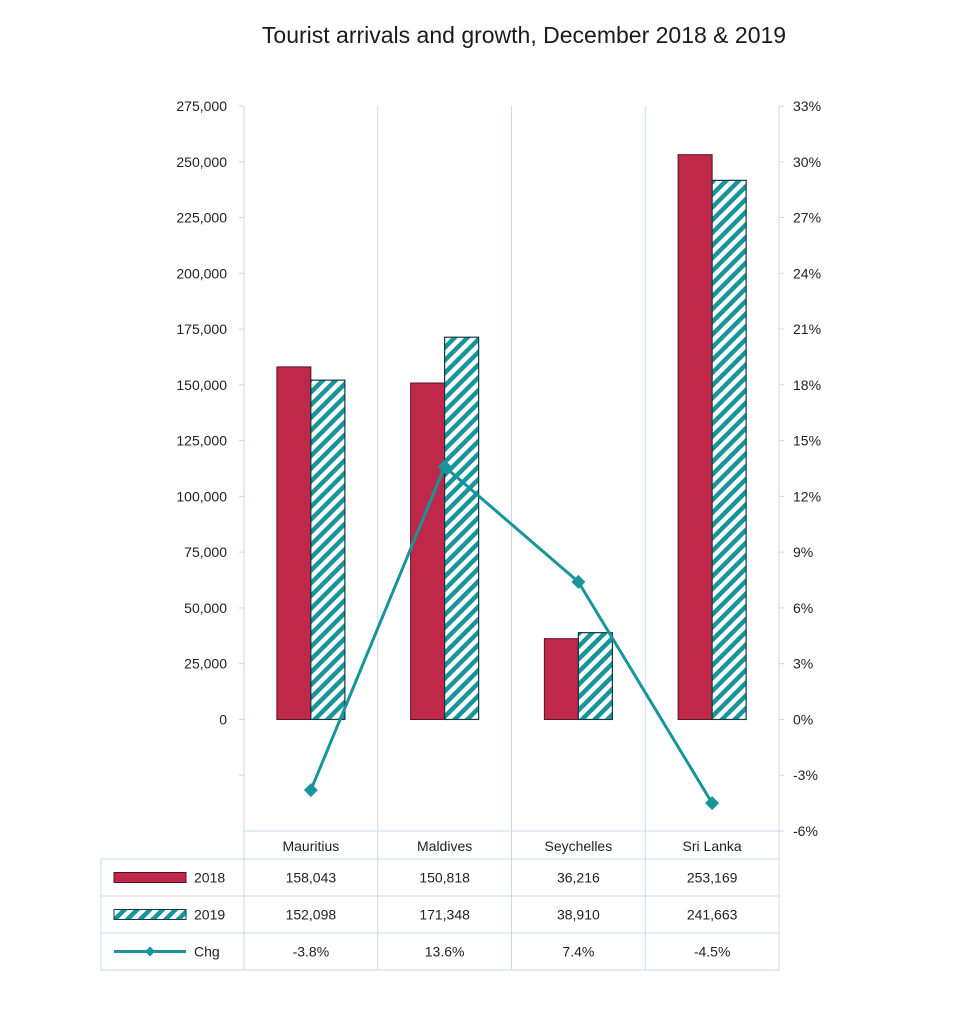 The height and width of the screenshot is (1016, 962). I want to click on y-right-tick-label: 21%, so click(807, 329).